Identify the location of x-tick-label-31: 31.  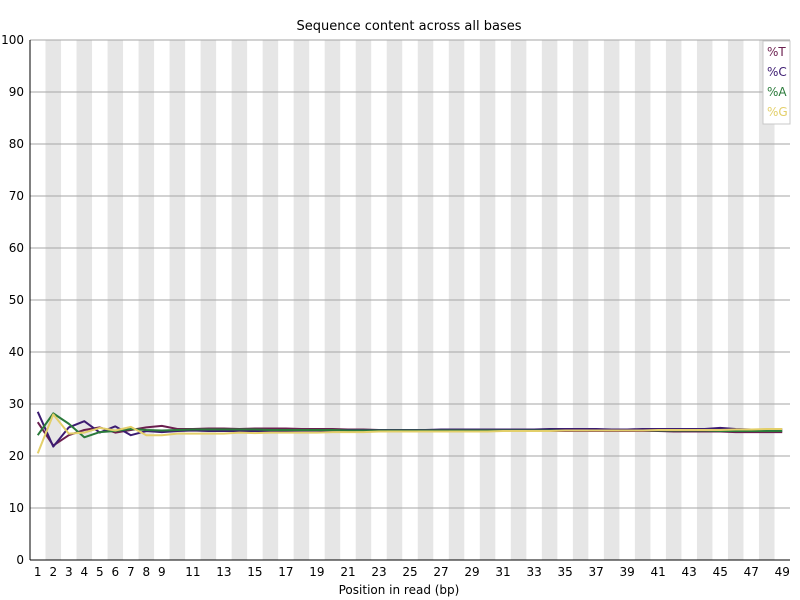
(502, 572).